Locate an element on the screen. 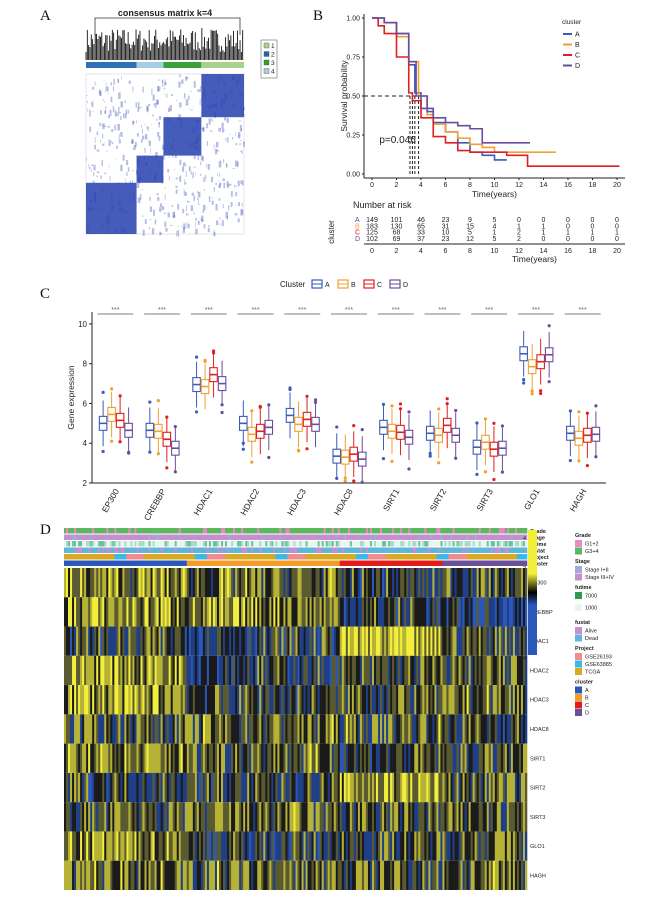 Image resolution: width=650 pixels, height=899 pixels. risk-value: 31 is located at coordinates (446, 226).